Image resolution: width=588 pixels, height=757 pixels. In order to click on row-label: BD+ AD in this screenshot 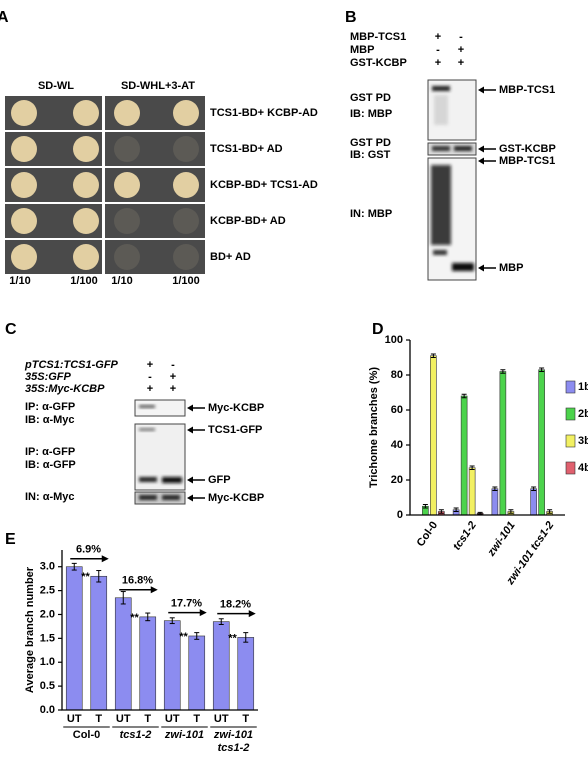, I will do `click(230, 257)`.